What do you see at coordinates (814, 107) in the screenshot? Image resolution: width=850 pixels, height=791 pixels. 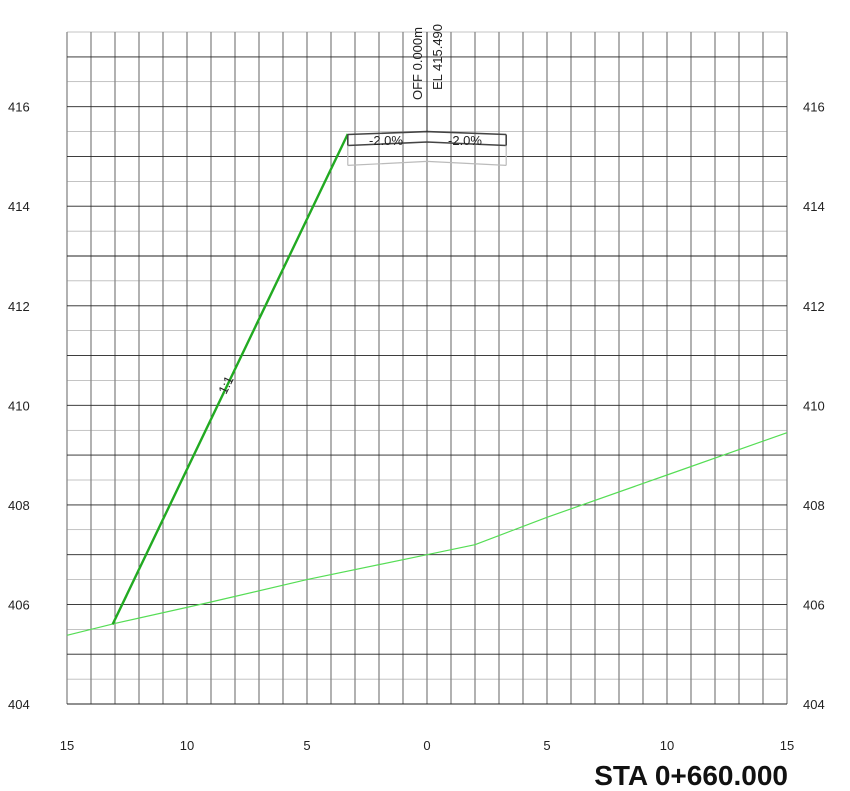 I see `y-tick-label-right: 416` at bounding box center [814, 107].